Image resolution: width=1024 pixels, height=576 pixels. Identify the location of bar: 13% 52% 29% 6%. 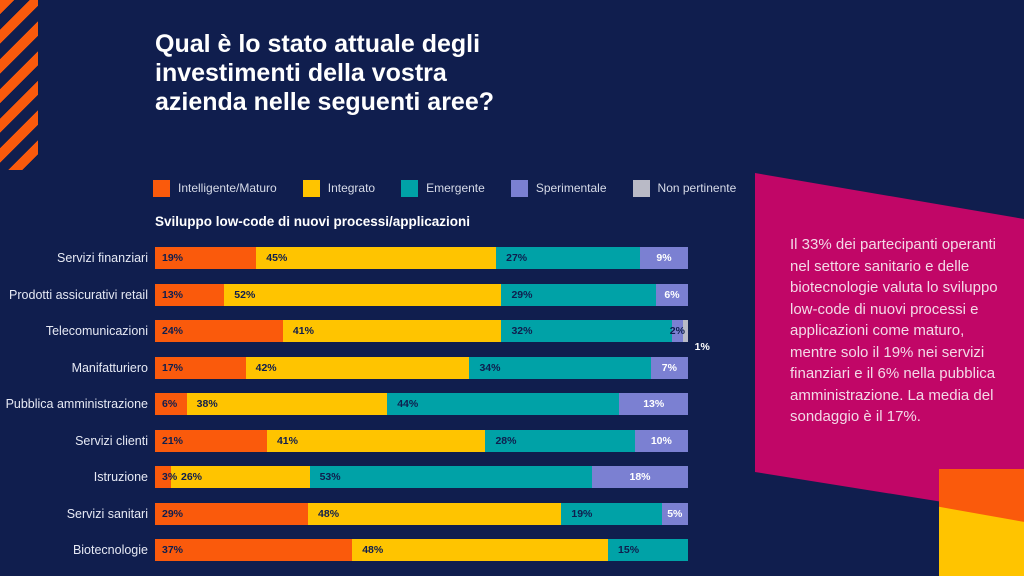
(421, 294).